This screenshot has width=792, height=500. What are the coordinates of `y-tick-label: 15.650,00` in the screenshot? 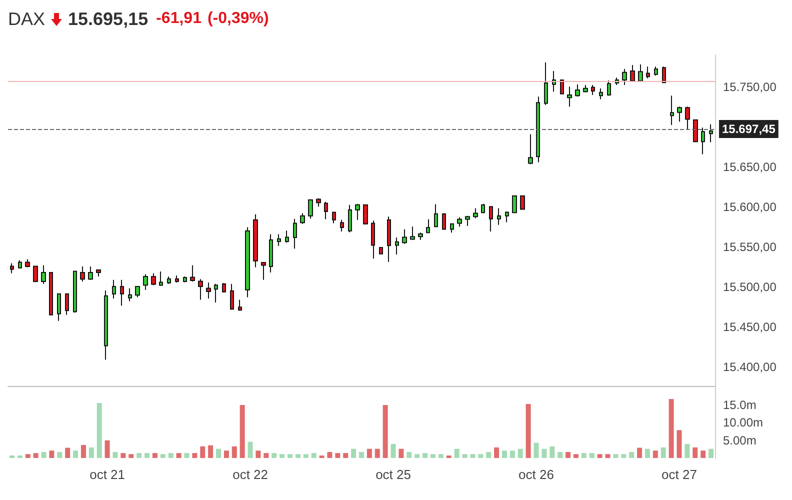 It's located at (750, 167).